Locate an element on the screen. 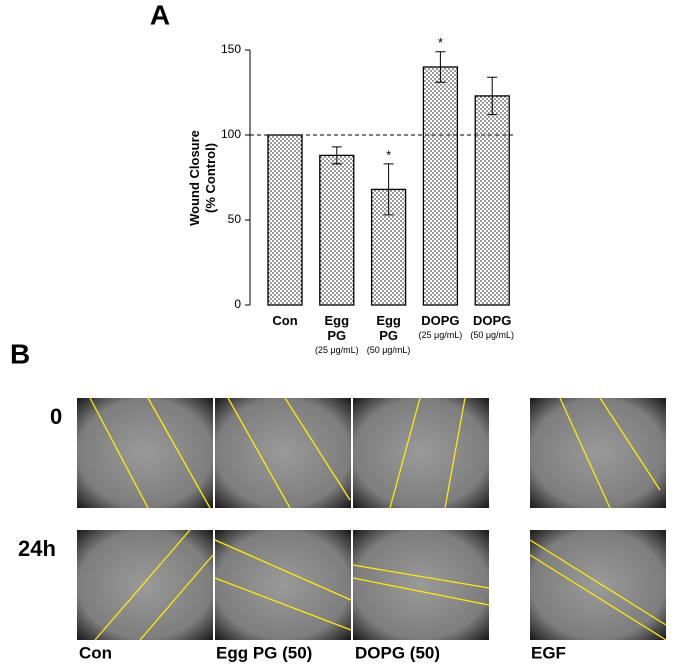  row-label: 24h is located at coordinates (37, 548).